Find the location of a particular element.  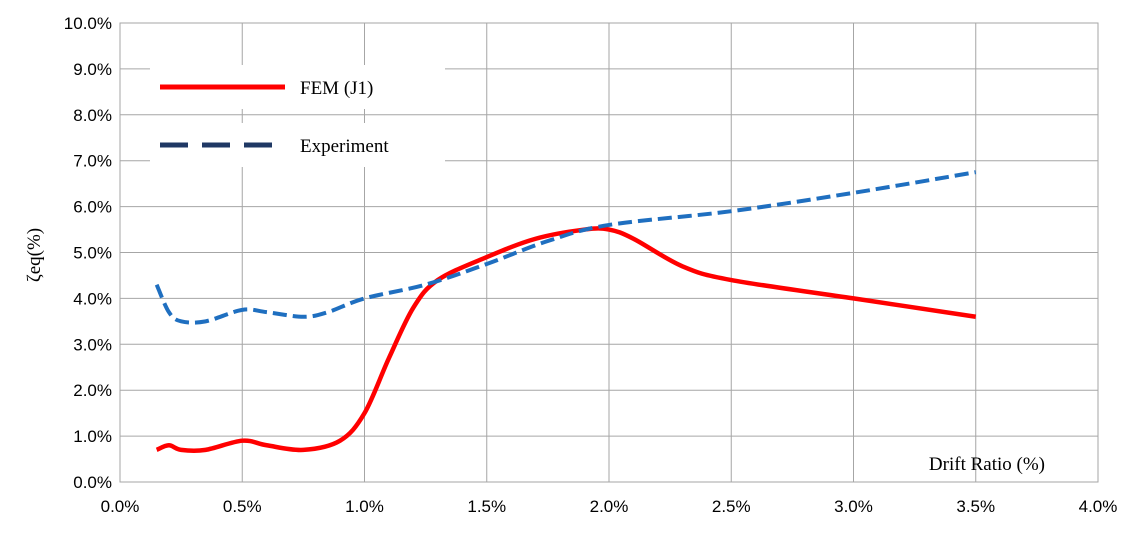

y-tick-label: 2.0% is located at coordinates (92, 390).